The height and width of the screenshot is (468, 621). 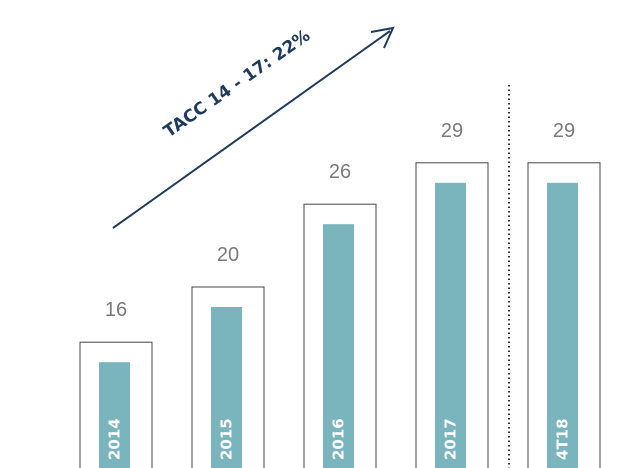 What do you see at coordinates (451, 439) in the screenshot?
I see `category-label: 2017` at bounding box center [451, 439].